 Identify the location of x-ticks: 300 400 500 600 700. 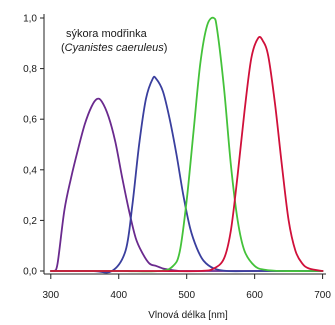
(186, 287).